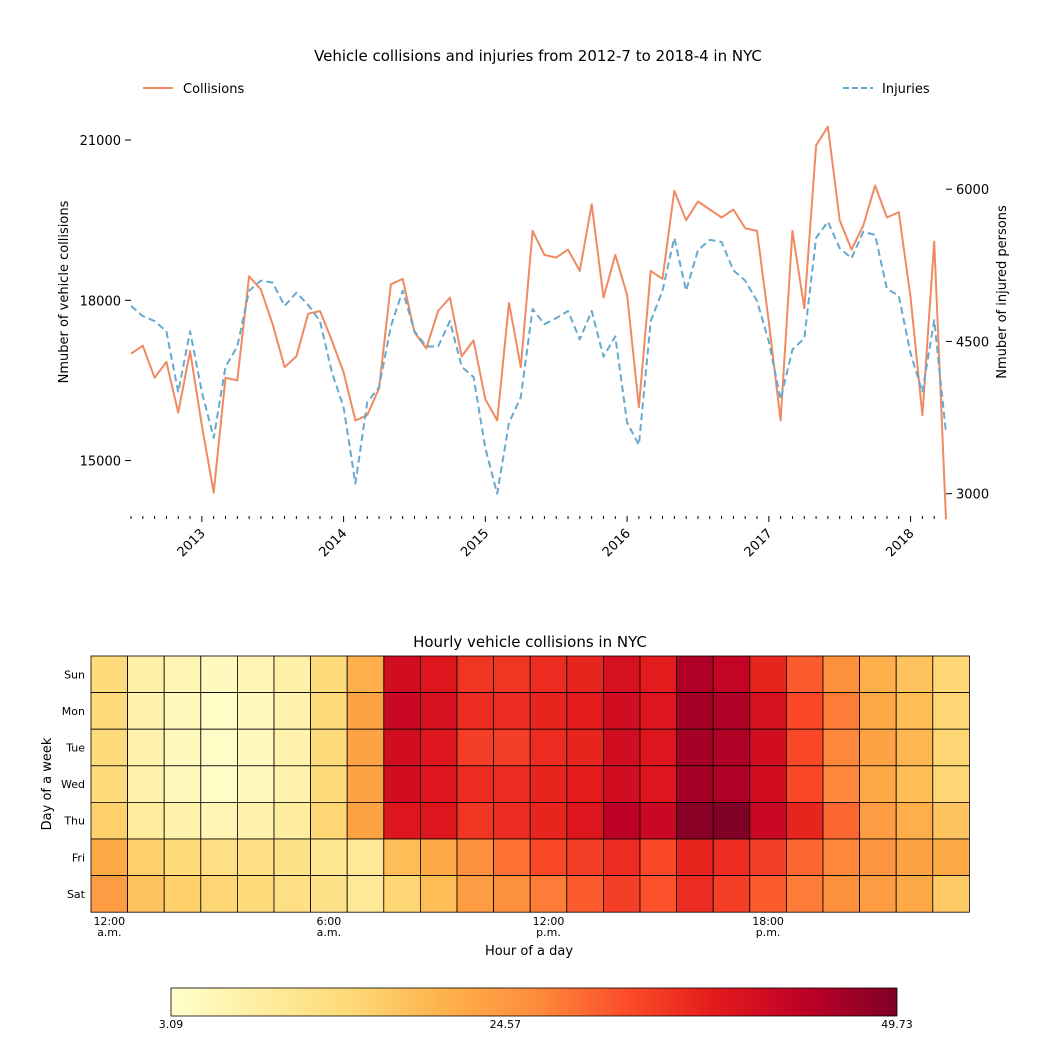 The image size is (1050, 1060). What do you see at coordinates (76, 894) in the screenshot?
I see `heatmap-row-label: Sat` at bounding box center [76, 894].